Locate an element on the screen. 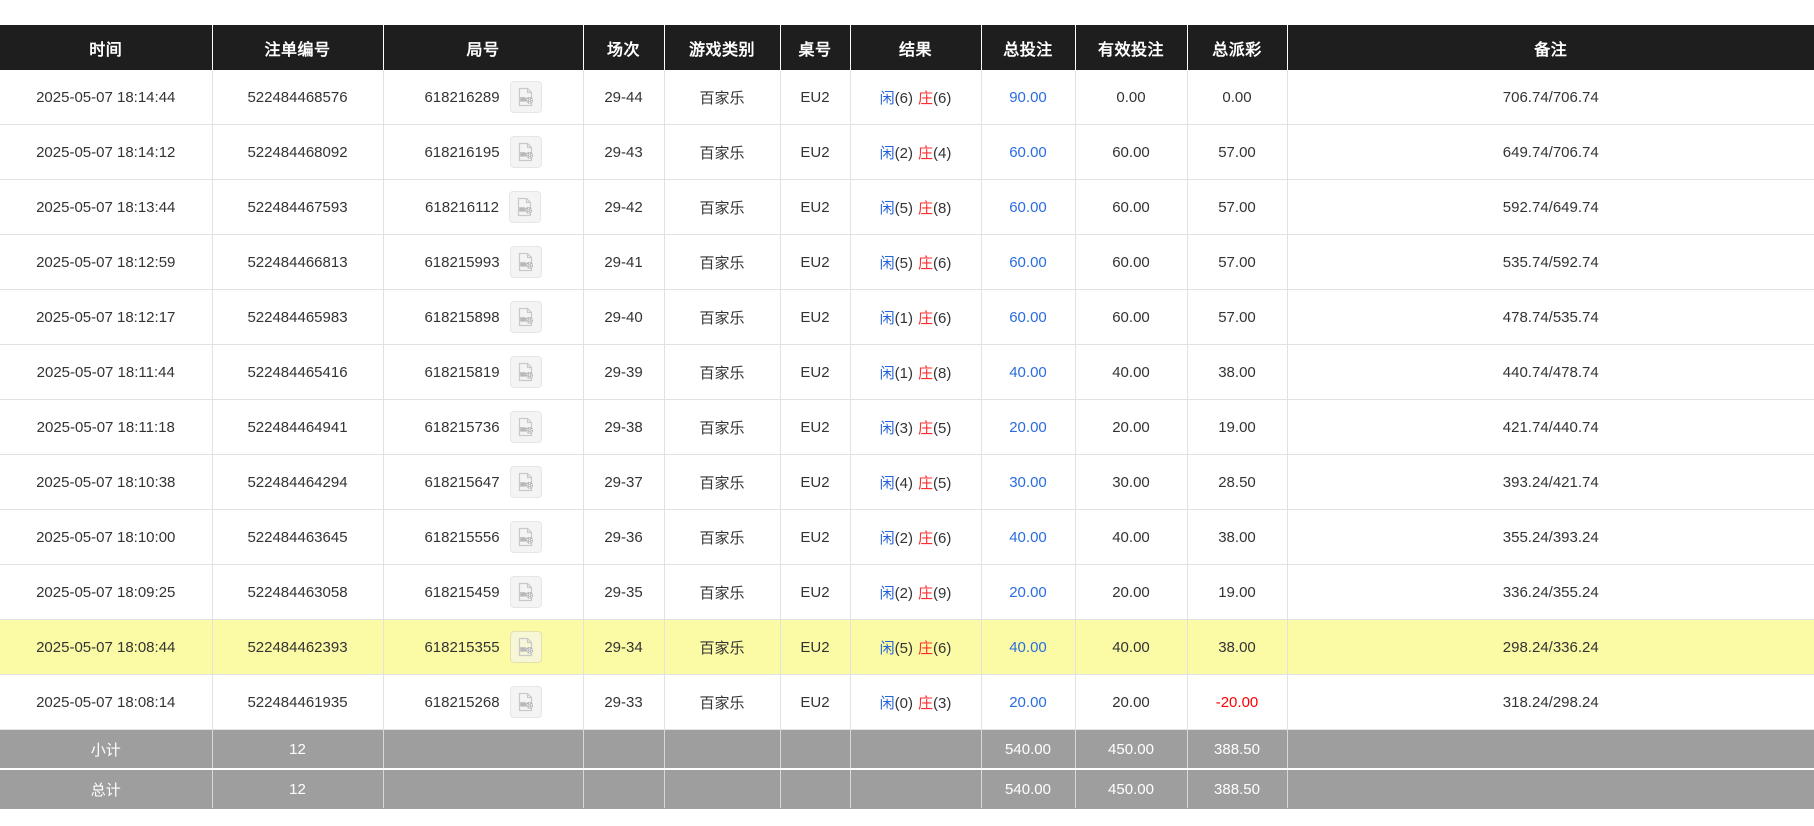 The height and width of the screenshot is (826, 1814). cell-session: 29-42 is located at coordinates (624, 207).